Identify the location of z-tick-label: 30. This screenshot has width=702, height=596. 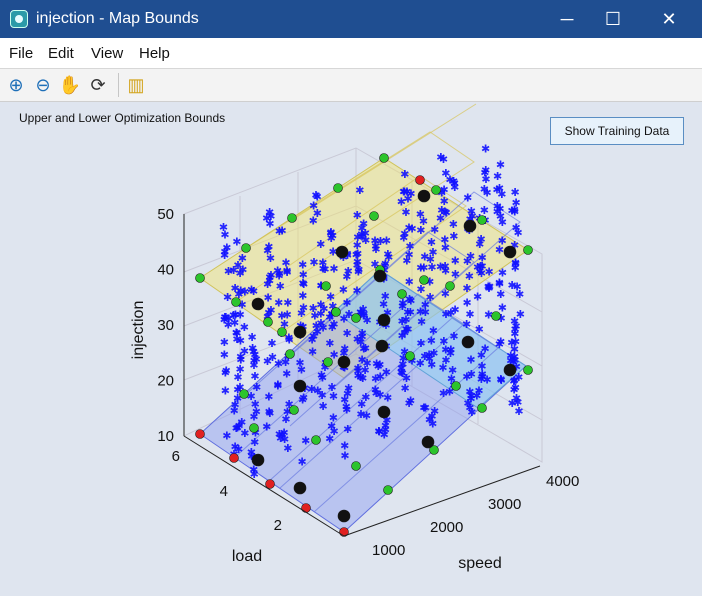
(165, 325).